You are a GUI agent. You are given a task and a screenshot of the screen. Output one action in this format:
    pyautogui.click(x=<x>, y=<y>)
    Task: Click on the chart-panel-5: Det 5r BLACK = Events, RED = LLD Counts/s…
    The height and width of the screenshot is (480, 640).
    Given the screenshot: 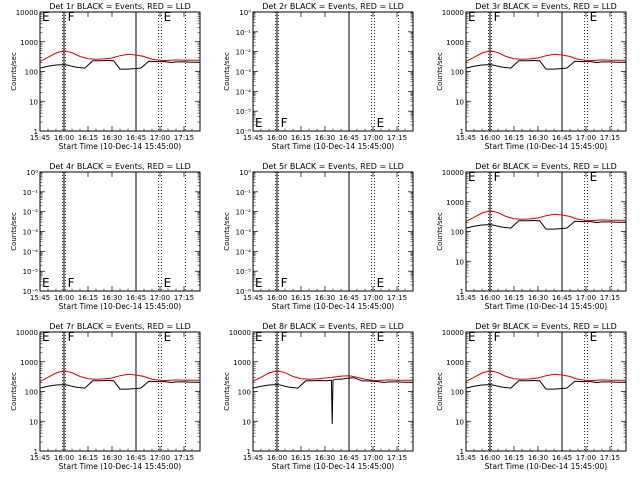 What is the action you would take?
    pyautogui.click(x=318, y=236)
    